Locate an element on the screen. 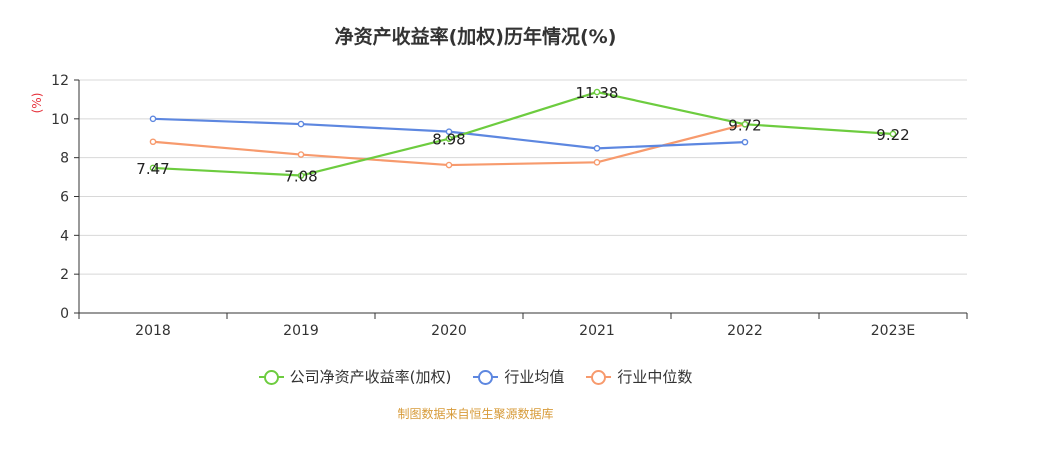  x-tick-label: 2022 is located at coordinates (745, 331).